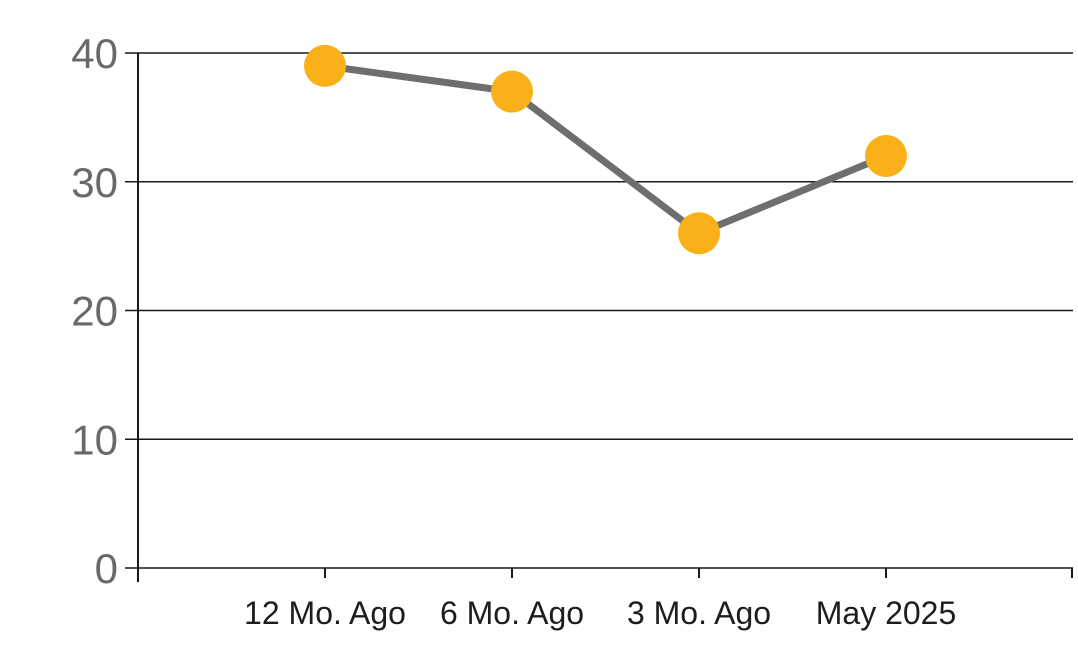 This screenshot has height=663, width=1078. Describe the element at coordinates (106, 568) in the screenshot. I see `y-tick-label: 0` at that location.